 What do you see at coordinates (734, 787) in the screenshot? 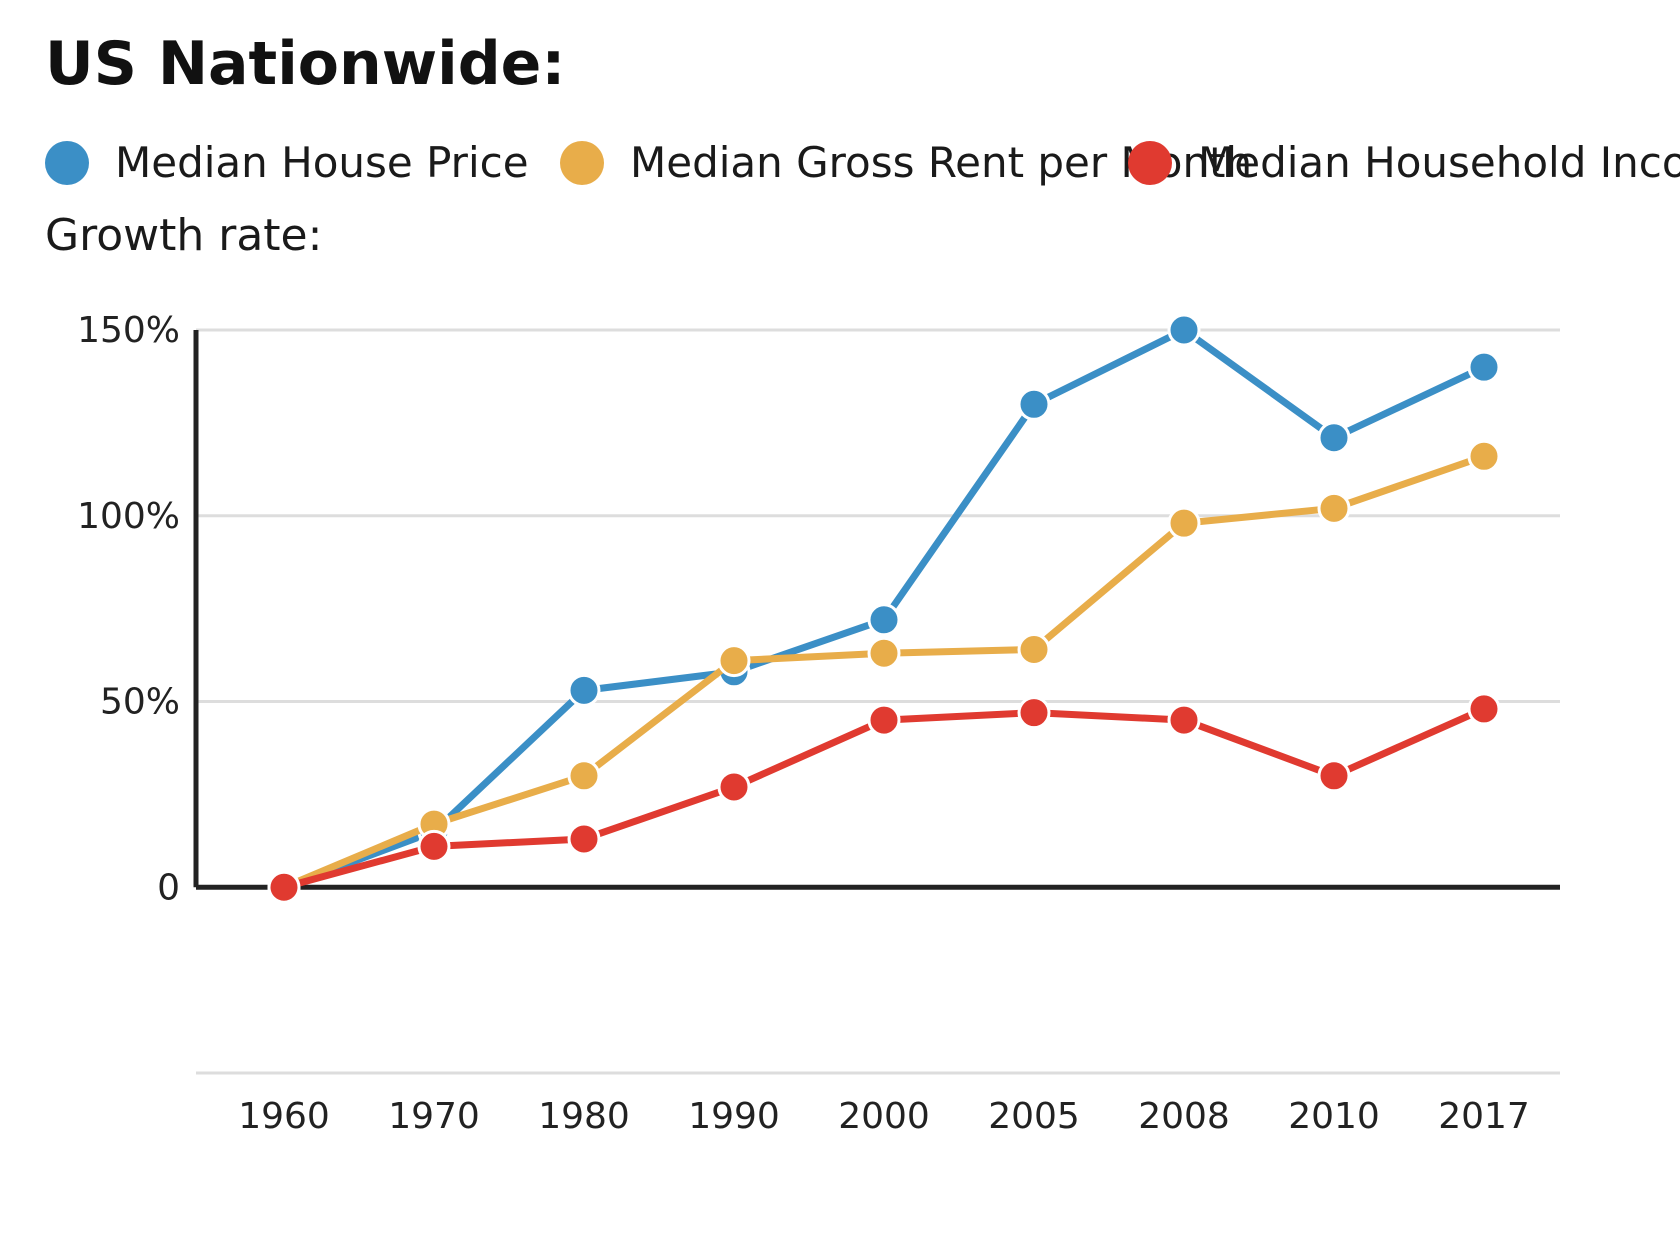
I see `data-point-median-household-income-1990` at bounding box center [734, 787].